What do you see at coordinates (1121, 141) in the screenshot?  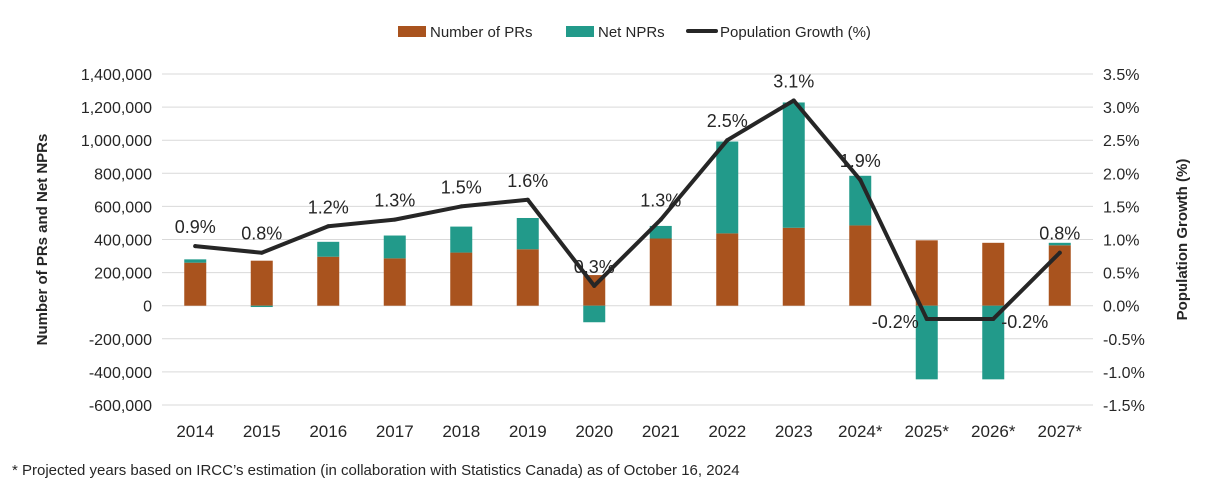 I see `y-tick-label-right: 2.5%` at bounding box center [1121, 141].